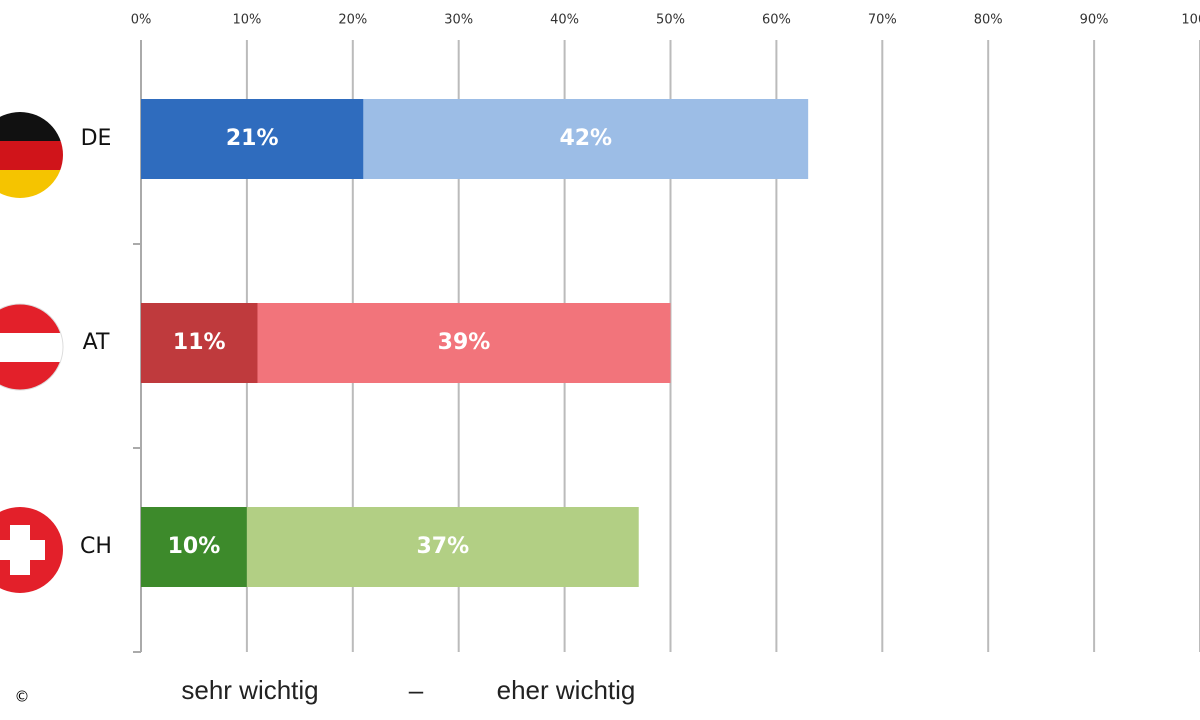 The width and height of the screenshot is (1200, 720). Describe the element at coordinates (670, 20) in the screenshot. I see `x-tick-label: 50%` at that location.